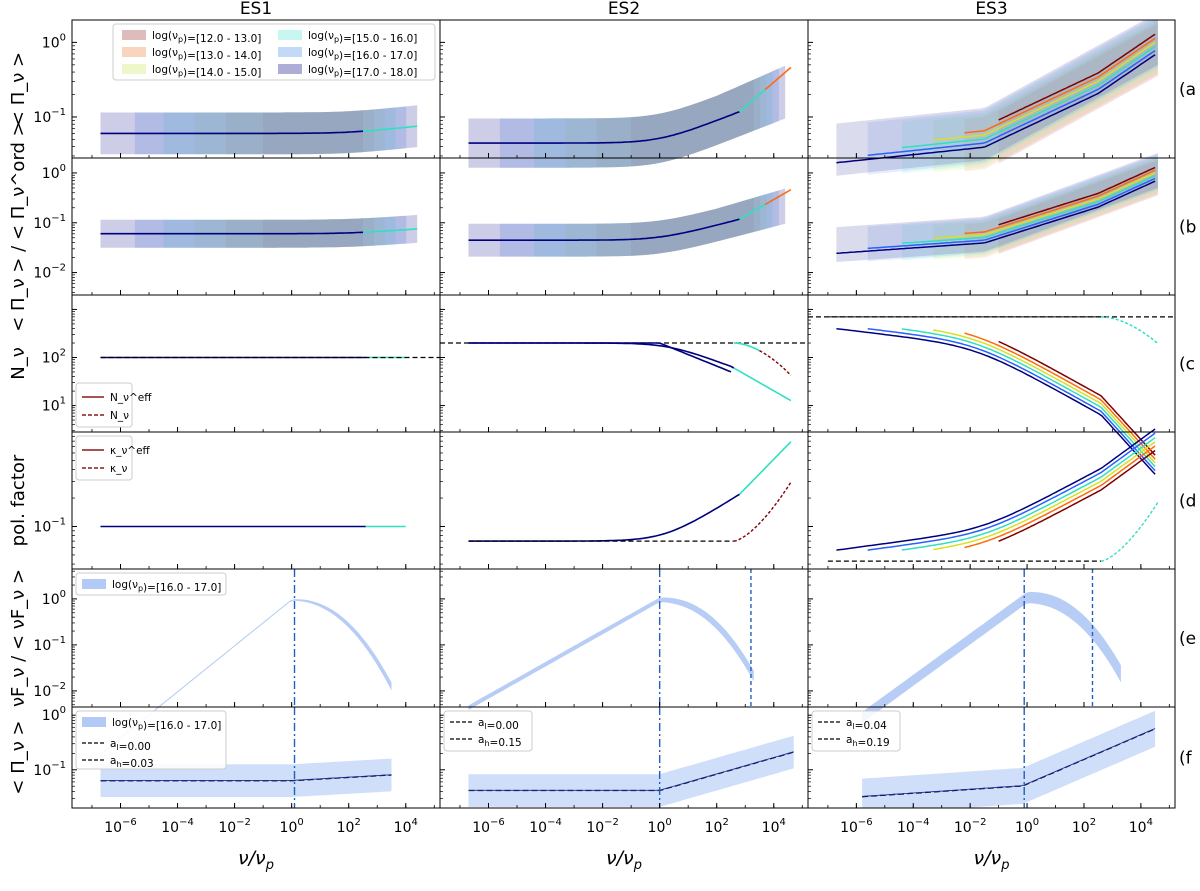 The image size is (1200, 891). Describe the element at coordinates (18, 226) in the screenshot. I see `y-label-b: < Π_ν > / < Π_ν^ord >` at that location.